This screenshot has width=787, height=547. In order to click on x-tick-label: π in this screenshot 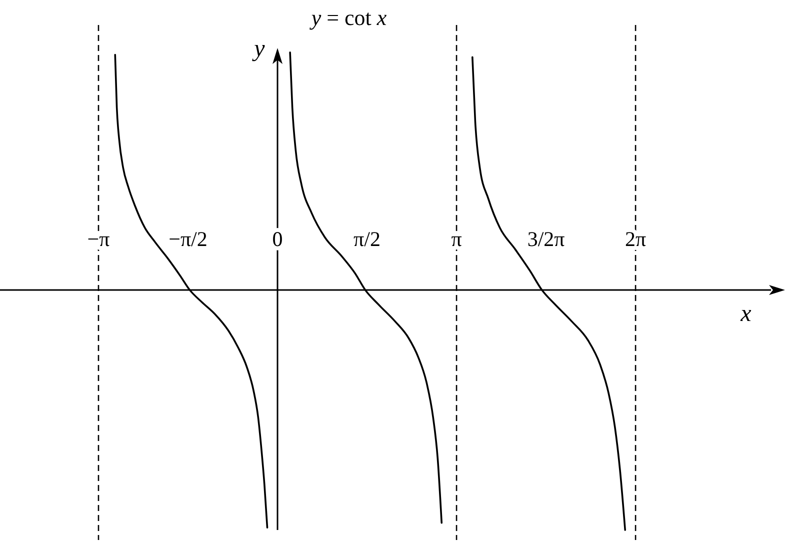, I will do `click(456, 239)`.